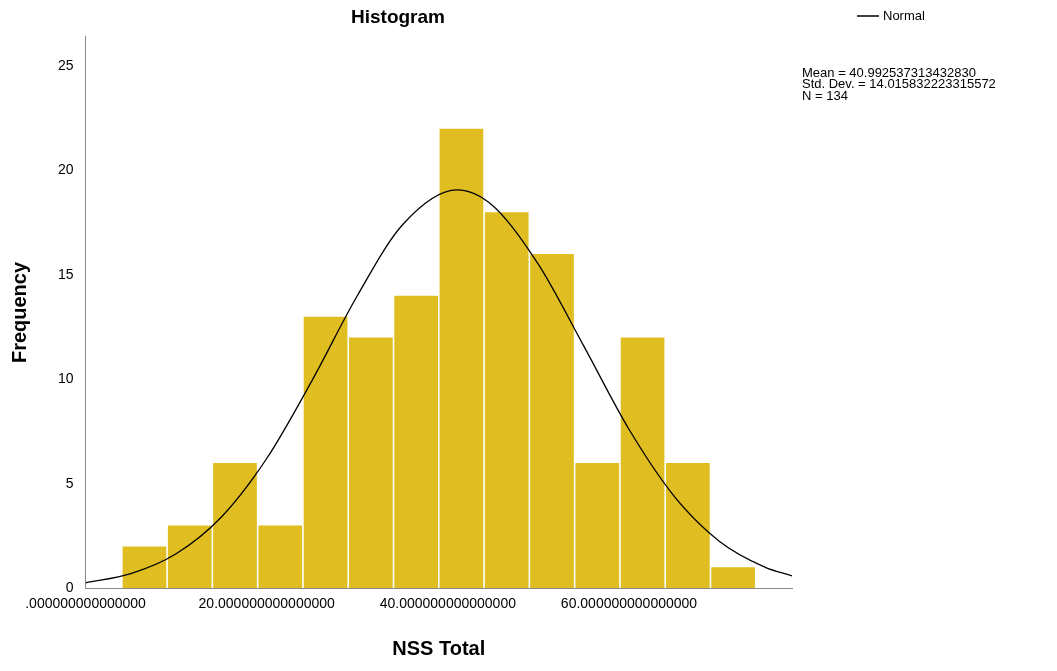  What do you see at coordinates (18, 312) in the screenshot?
I see `y-axis-title: Frequency` at bounding box center [18, 312].